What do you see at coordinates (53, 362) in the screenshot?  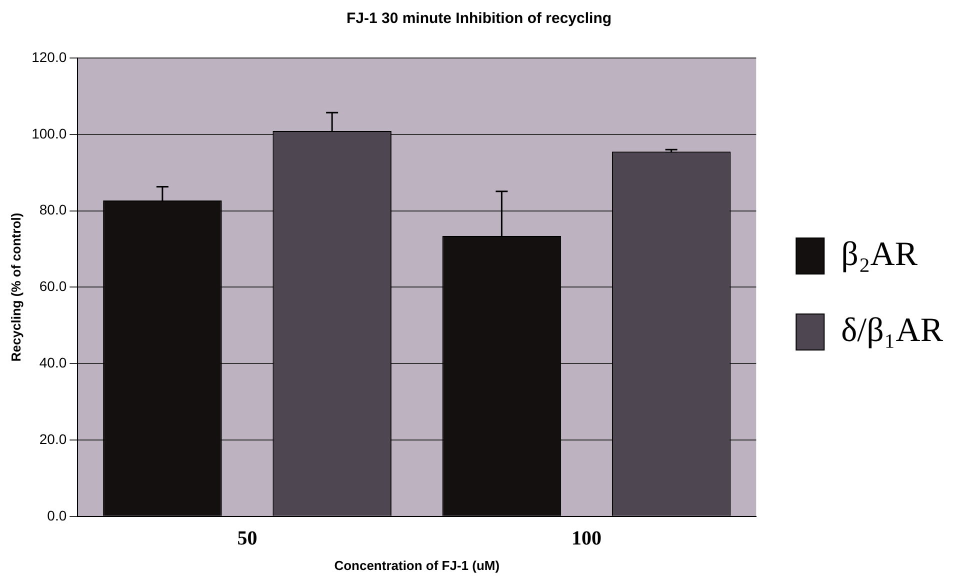 I see `y-tick-label: 40.0` at bounding box center [53, 362].